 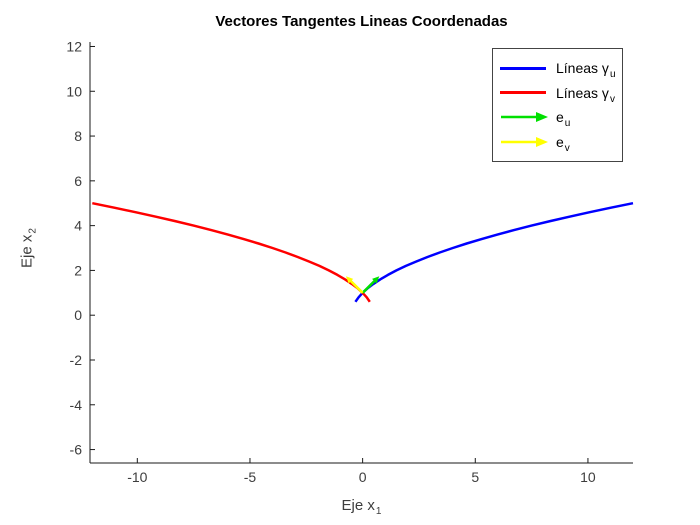 What do you see at coordinates (361, 21) in the screenshot?
I see `plot-title: Vectores Tangentes Lineas Coordenadas` at bounding box center [361, 21].